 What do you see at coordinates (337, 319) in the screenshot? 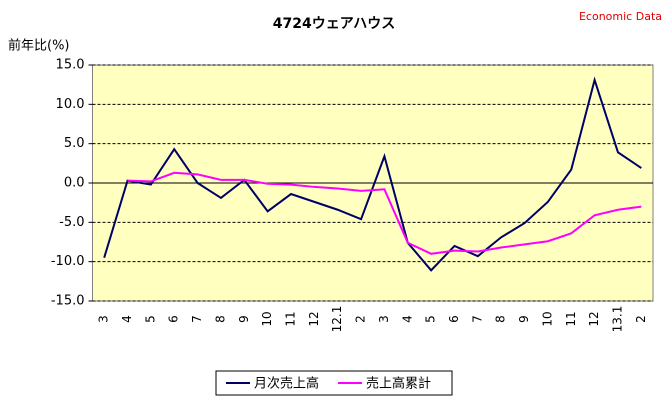
I see `x-tick-label: 12.1` at bounding box center [337, 319].